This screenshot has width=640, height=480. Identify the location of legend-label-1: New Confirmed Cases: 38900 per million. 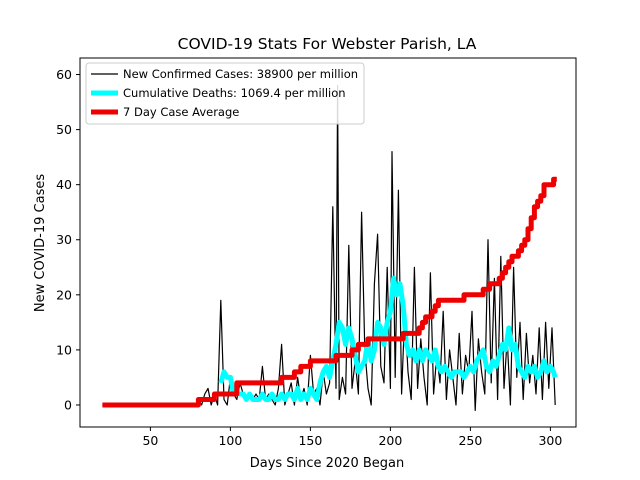
(240, 74).